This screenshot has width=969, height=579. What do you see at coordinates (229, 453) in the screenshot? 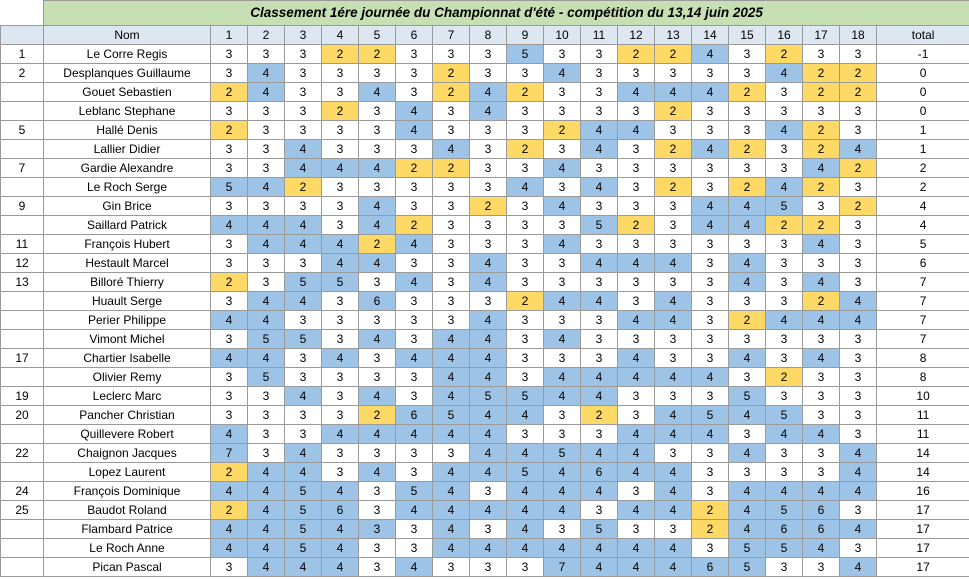
I see `hole-score-cell: 7` at bounding box center [229, 453].